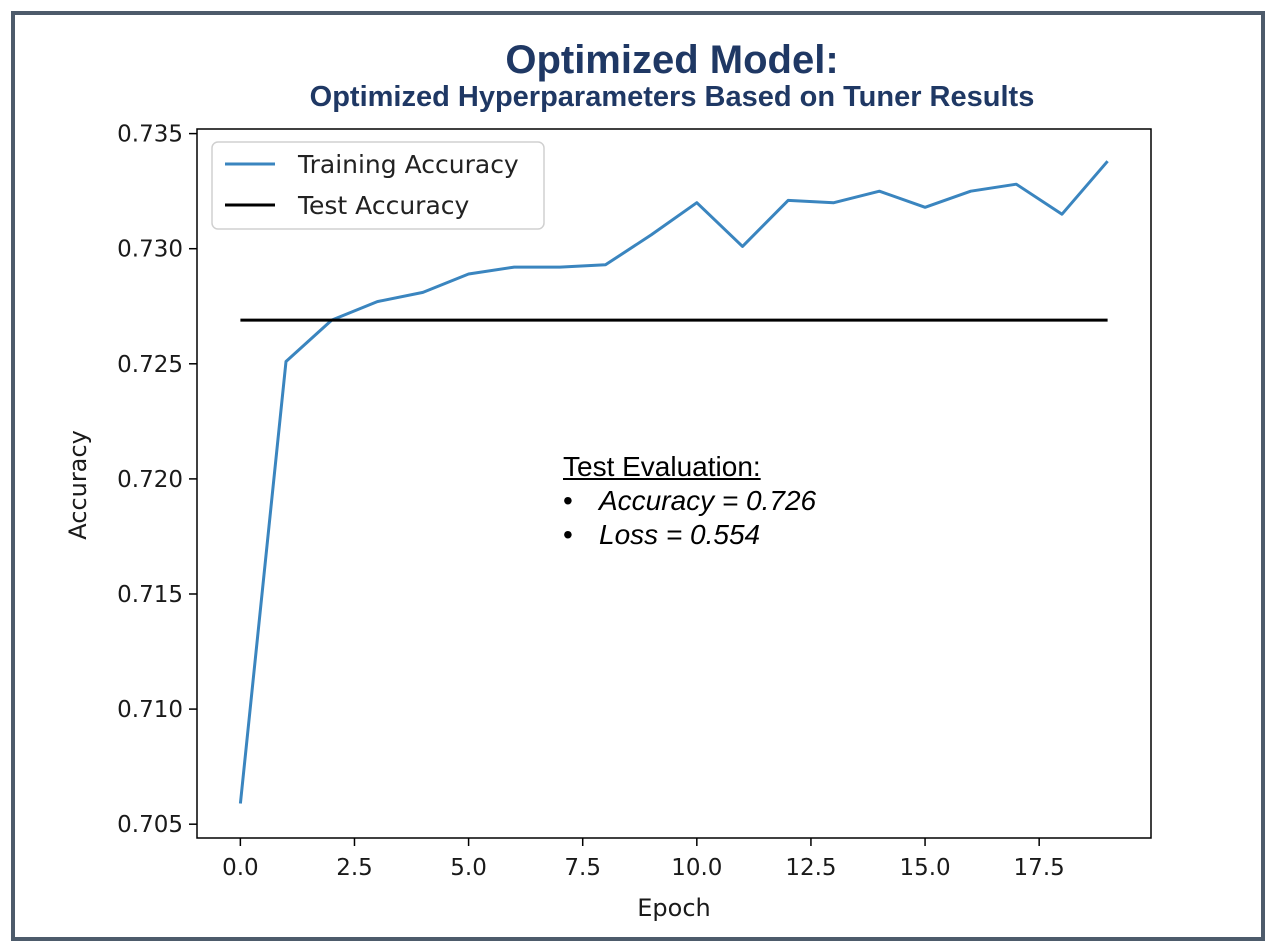  What do you see at coordinates (924, 868) in the screenshot?
I see `x-tick-label: 15.0` at bounding box center [924, 868].